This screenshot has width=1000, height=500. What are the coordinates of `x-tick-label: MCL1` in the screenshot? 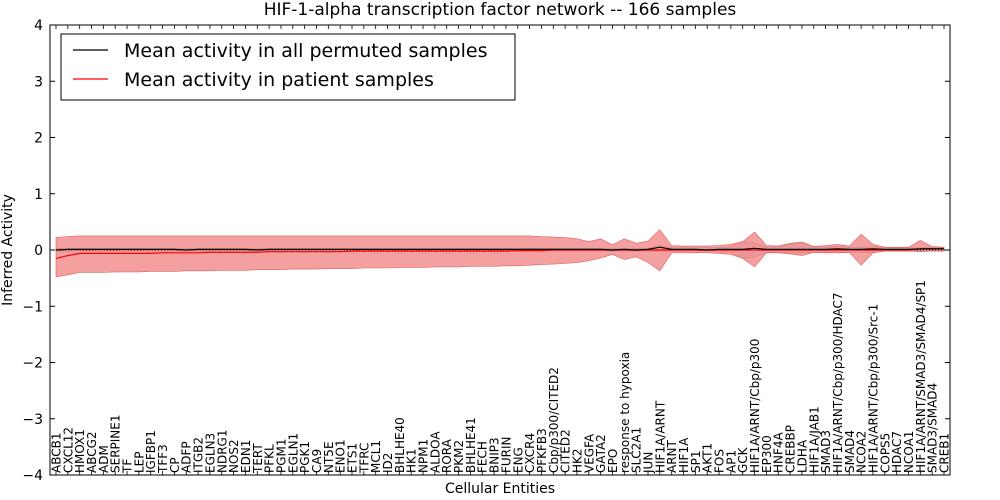 It's located at (376, 456).